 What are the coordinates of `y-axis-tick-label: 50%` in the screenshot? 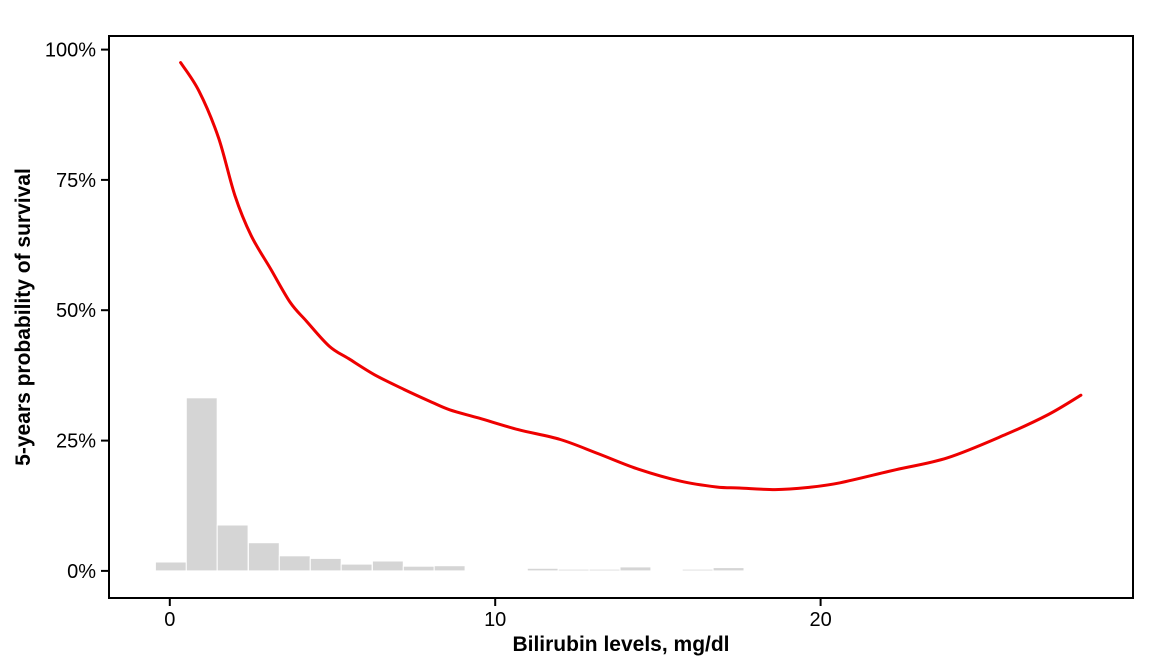 It's located at (76, 311).